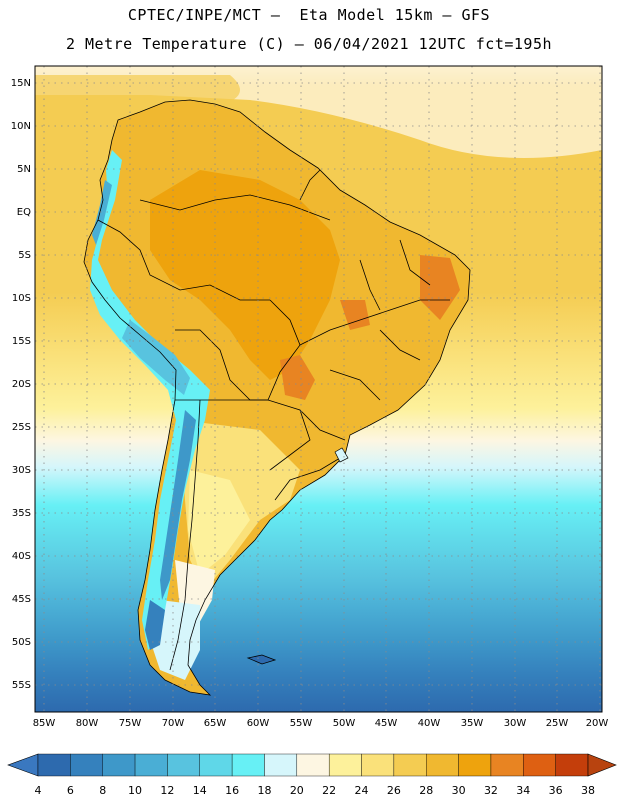 Image resolution: width=618 pixels, height=800 pixels. I want to click on colorbar-label: 36, so click(556, 790).